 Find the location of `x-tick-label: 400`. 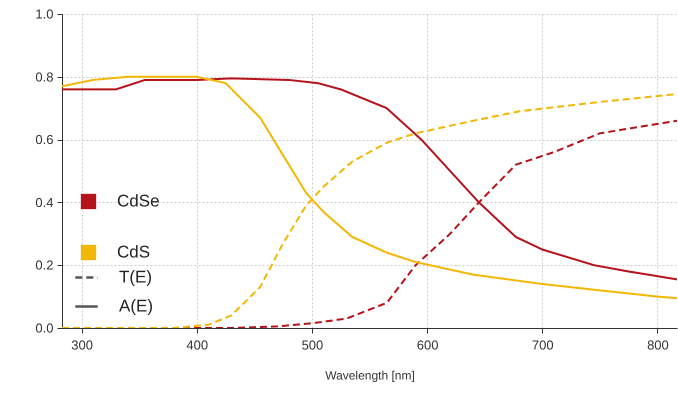

x-tick-label: 400 is located at coordinates (197, 345).